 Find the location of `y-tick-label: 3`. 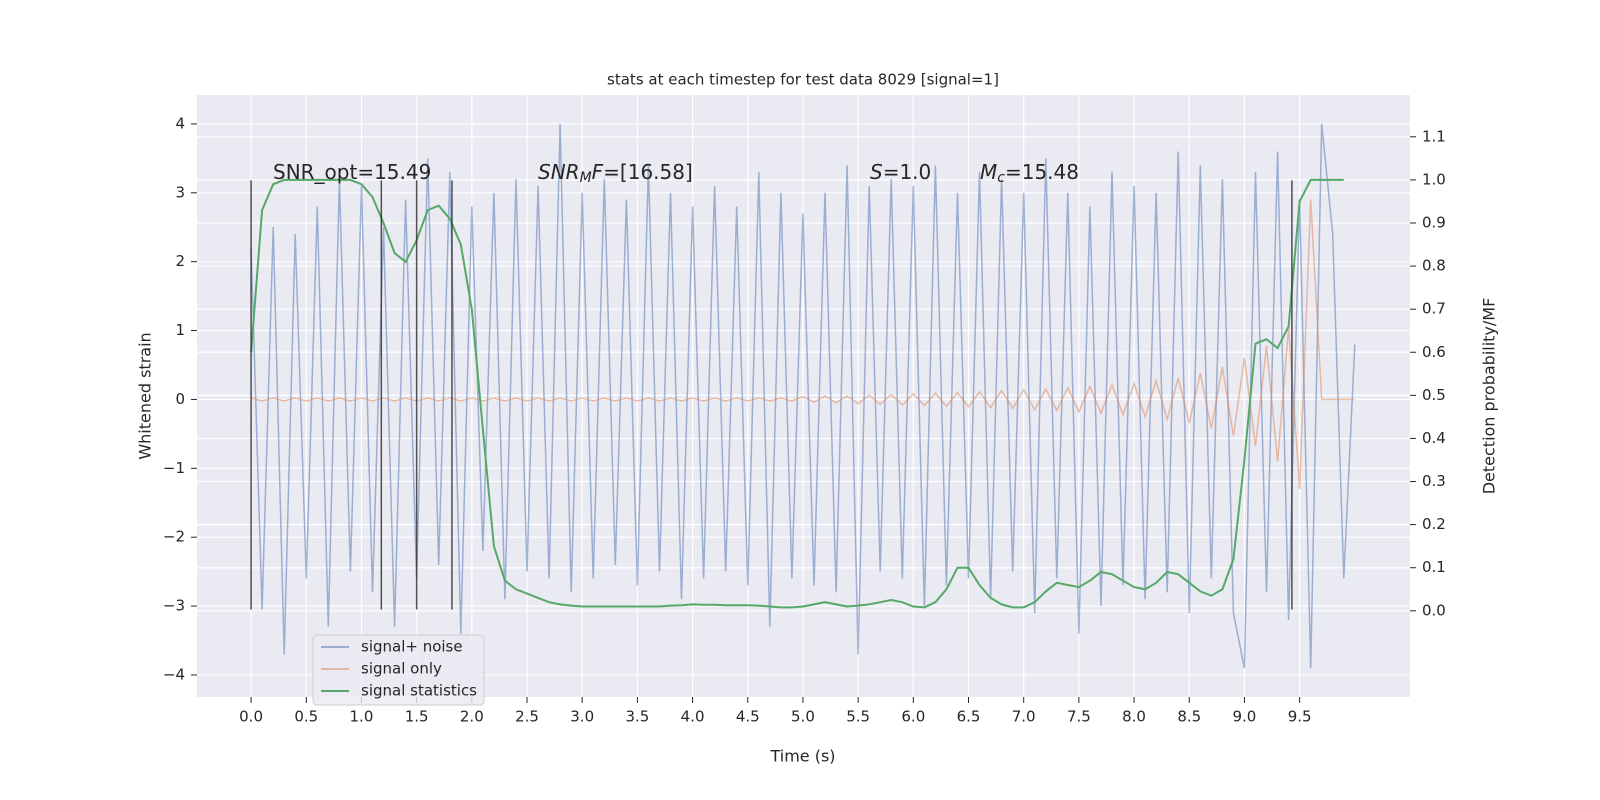

y-tick-label: 3 is located at coordinates (180, 192).